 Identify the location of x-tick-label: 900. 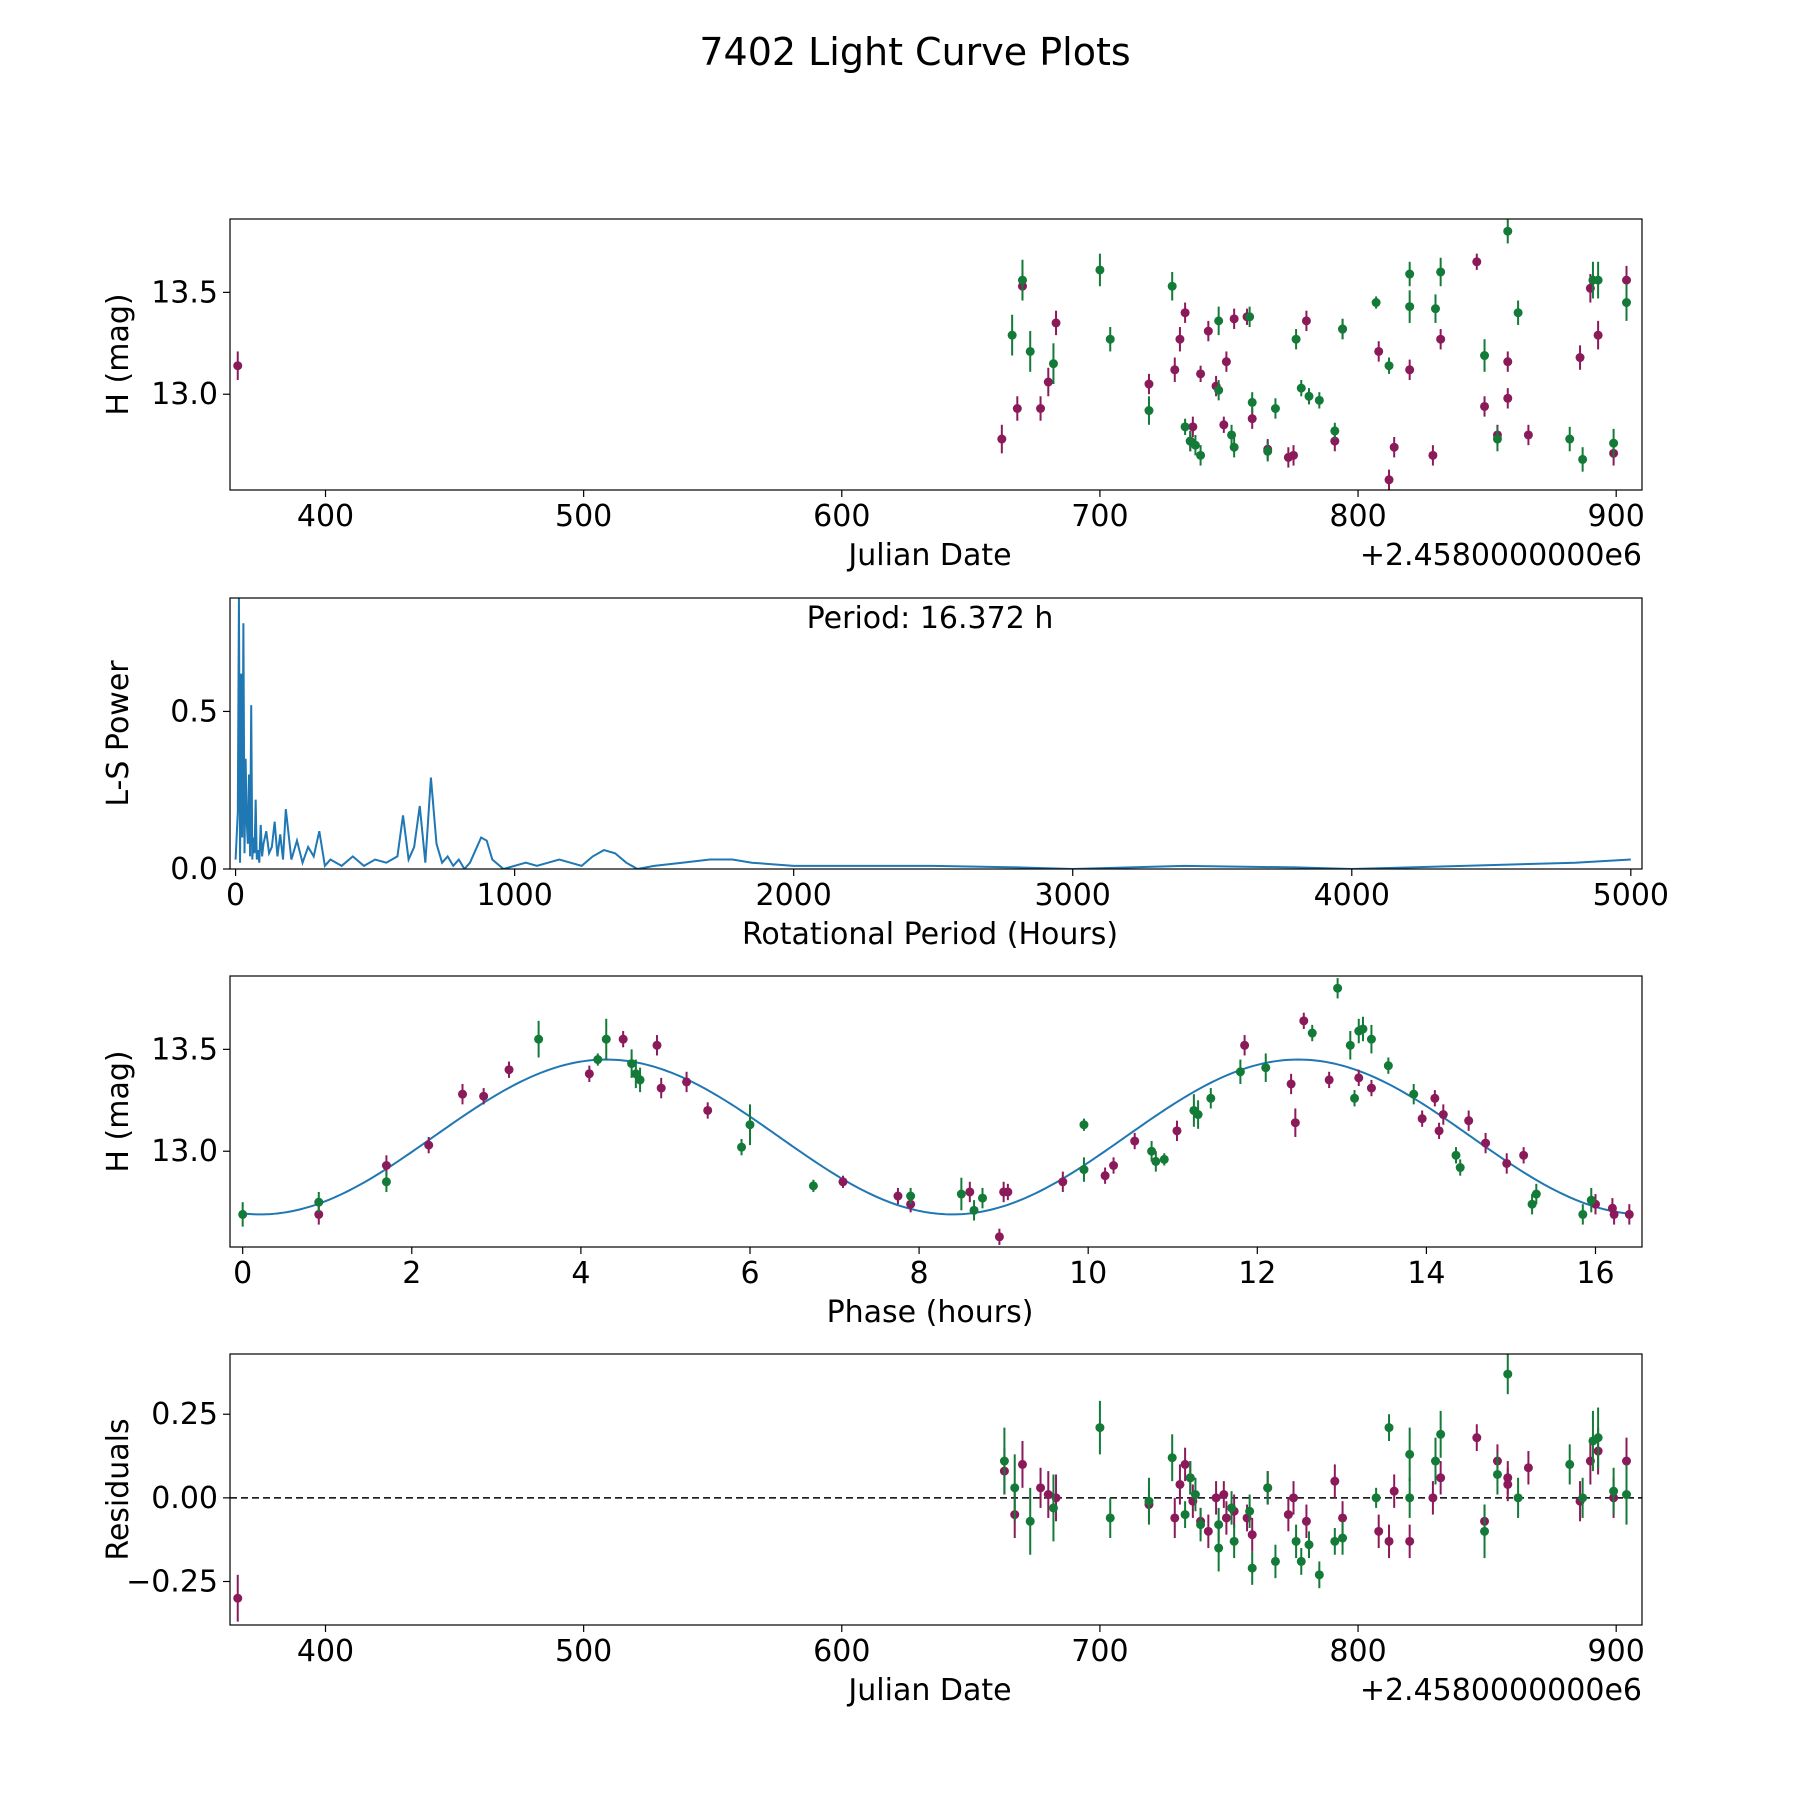
(1616, 516).